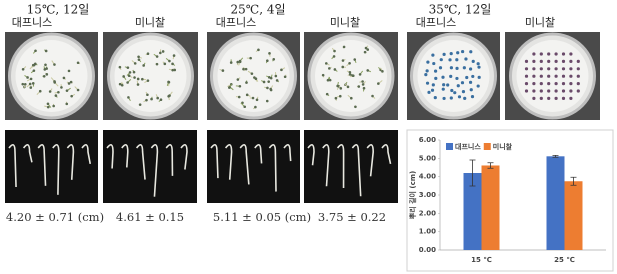 The height and width of the screenshot is (274, 617). I want to click on panel-title: 25℃, 4일, so click(258, 10).